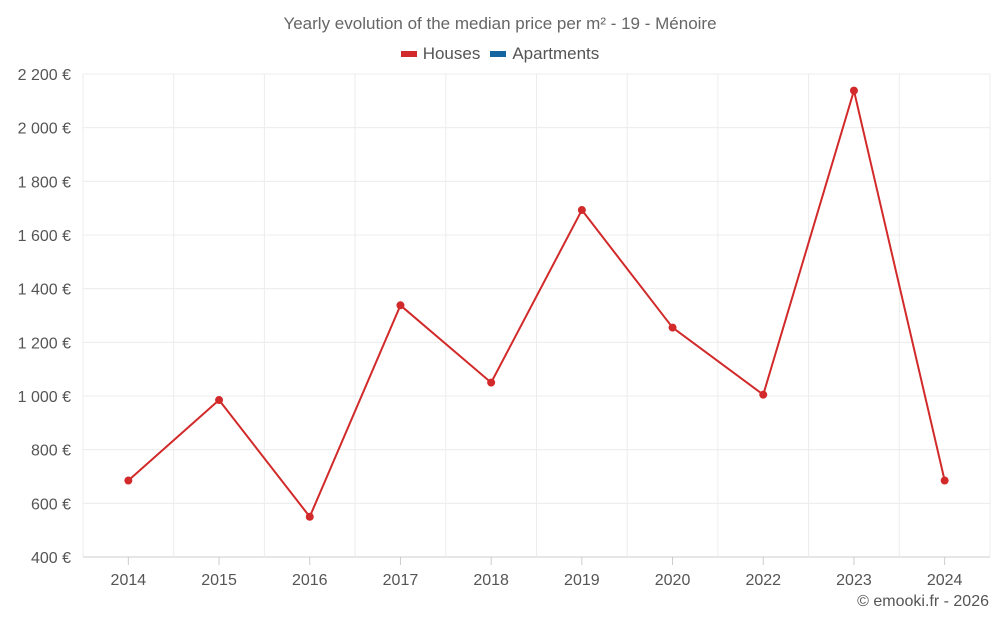 This screenshot has width=1000, height=625. I want to click on x-tick-label: 2019, so click(582, 580).